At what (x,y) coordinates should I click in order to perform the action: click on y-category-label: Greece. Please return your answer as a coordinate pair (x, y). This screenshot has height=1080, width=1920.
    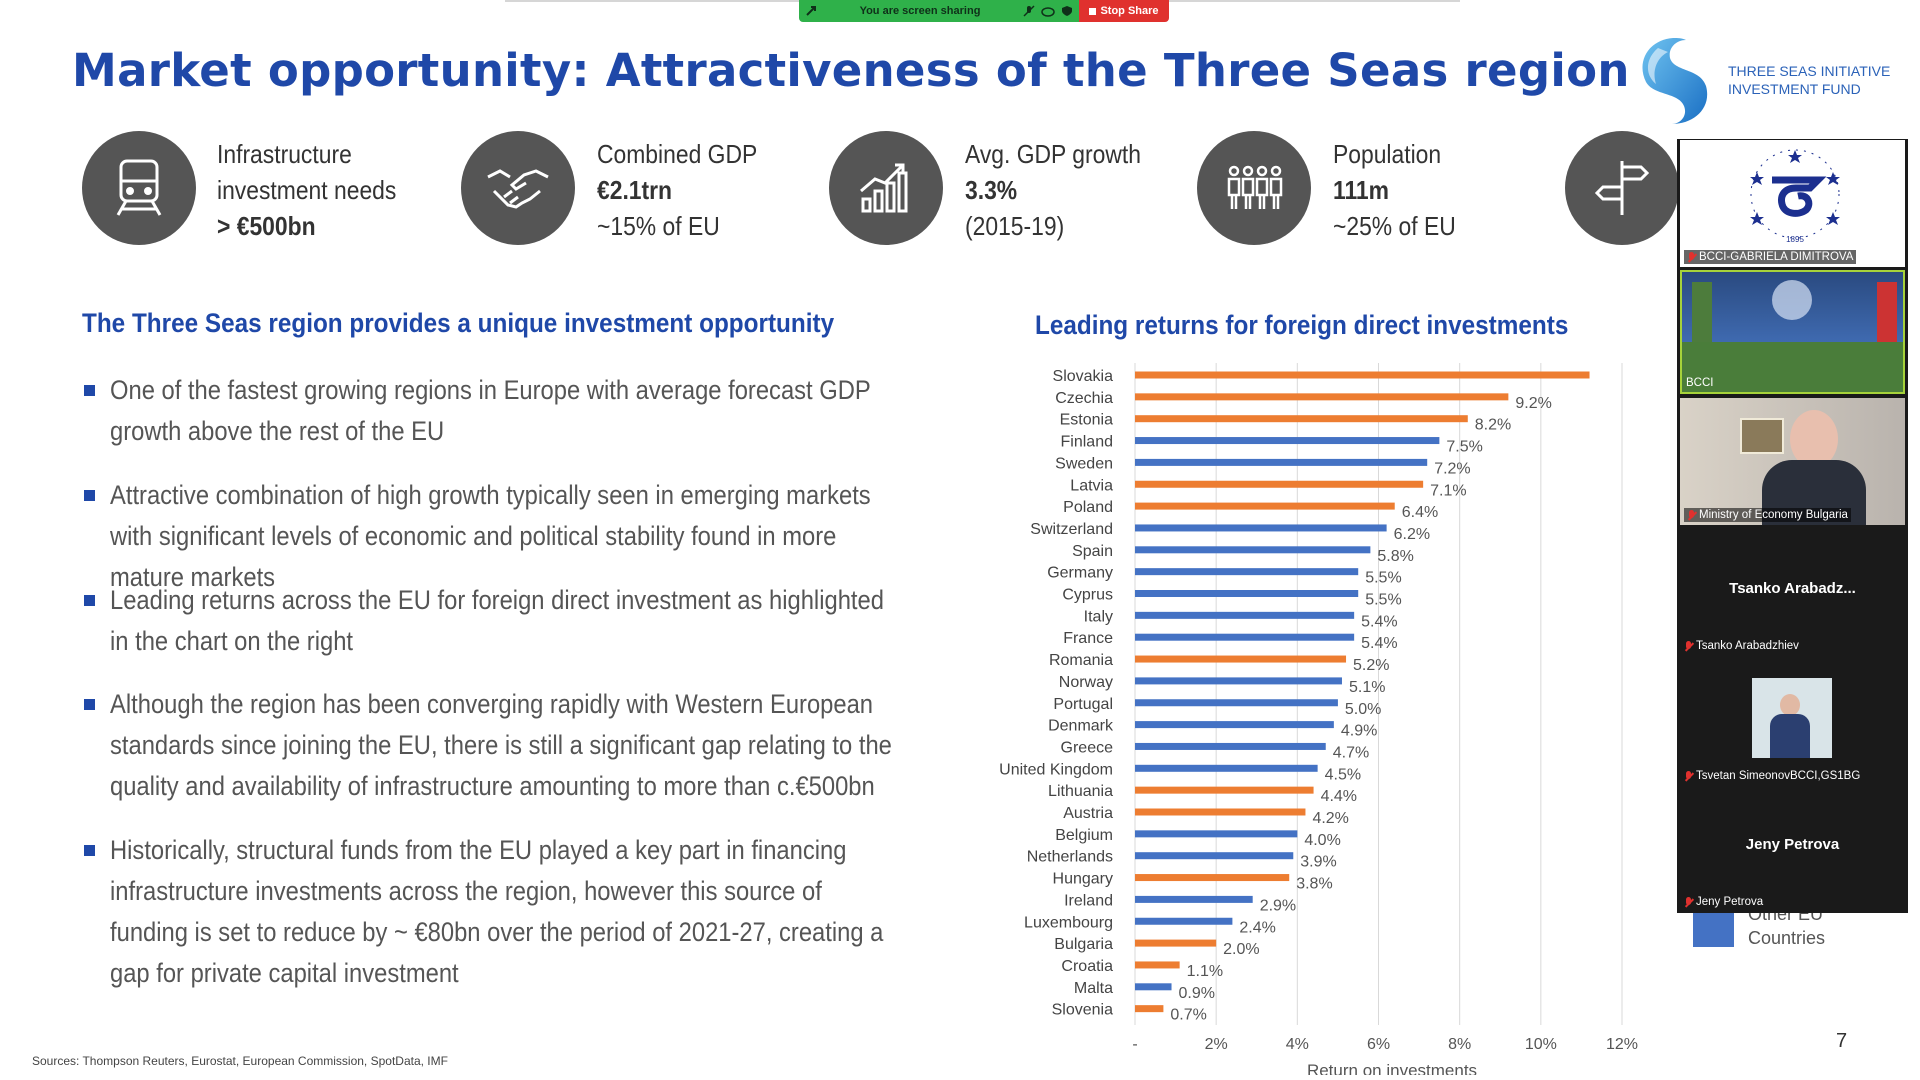
    Looking at the image, I should click on (1087, 747).